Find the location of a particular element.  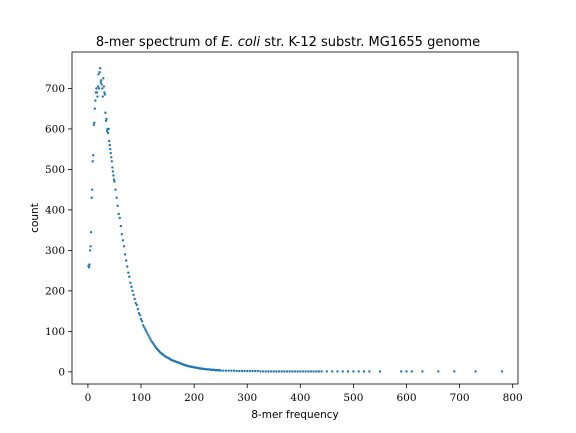

y-axis-ticks: 0 100 200 300 400 500 600 700 is located at coordinates (58, 230).